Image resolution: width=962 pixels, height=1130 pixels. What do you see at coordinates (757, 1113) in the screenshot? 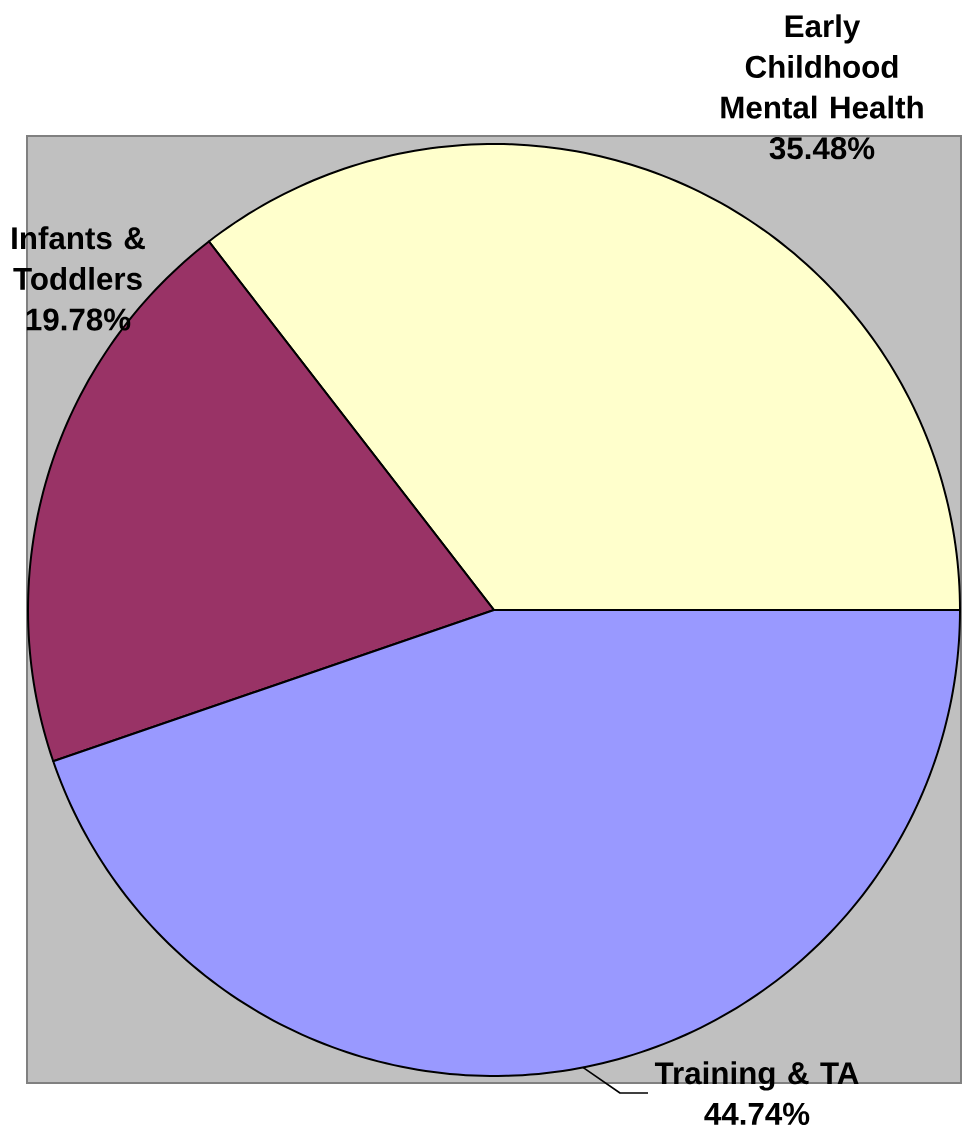
I see `data-label: 44.74%` at bounding box center [757, 1113].